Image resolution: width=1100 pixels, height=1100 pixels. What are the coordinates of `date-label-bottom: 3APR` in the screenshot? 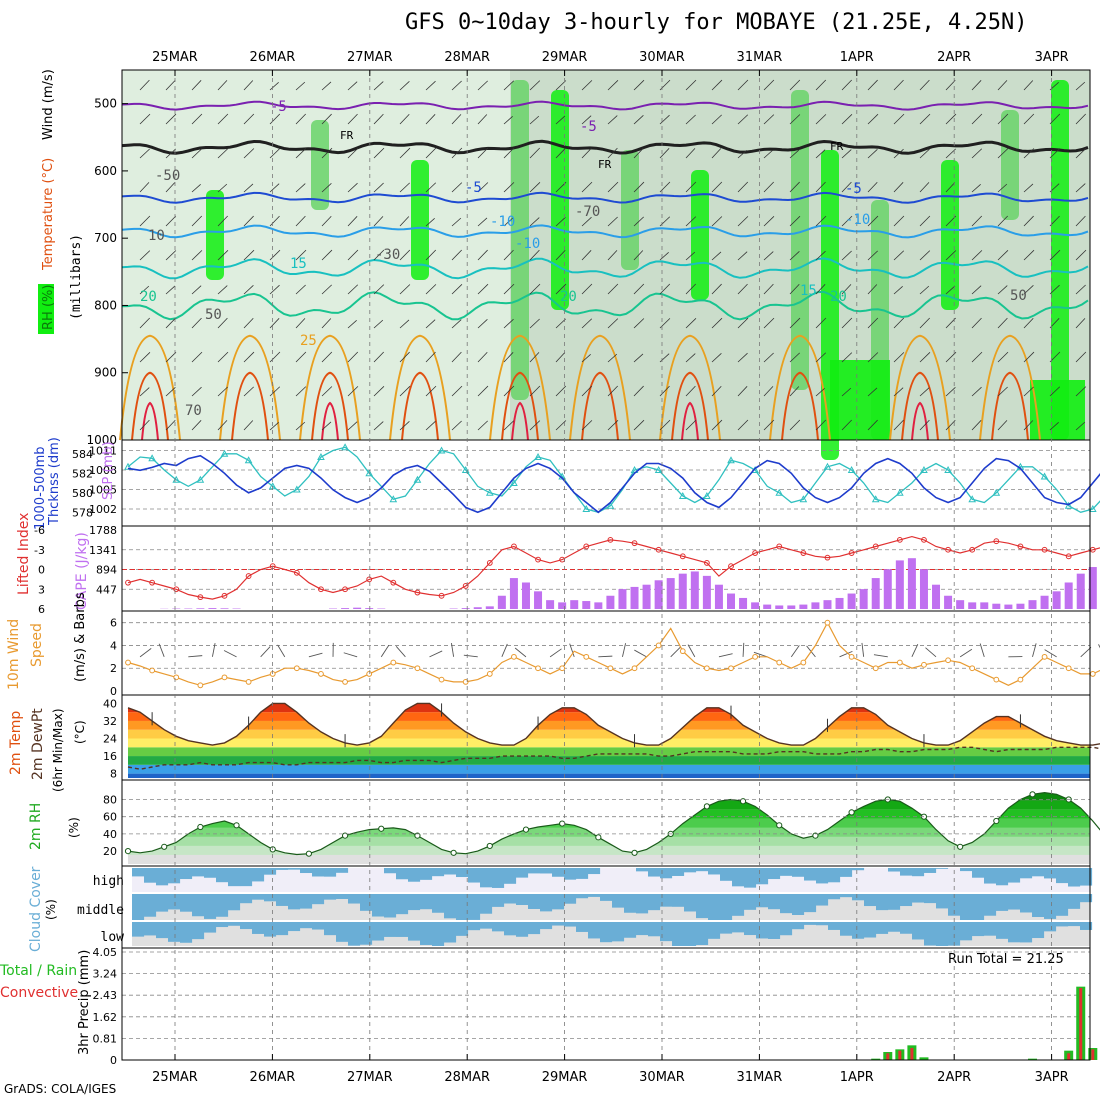 It's located at (1052, 1077).